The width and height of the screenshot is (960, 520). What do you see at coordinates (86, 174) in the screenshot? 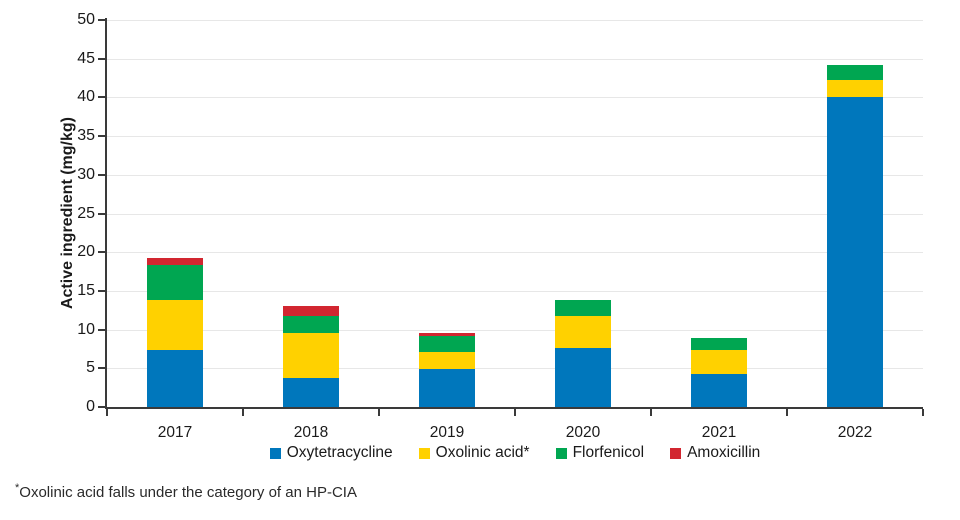
I see `y-axis-tick-label: 30` at bounding box center [86, 174].